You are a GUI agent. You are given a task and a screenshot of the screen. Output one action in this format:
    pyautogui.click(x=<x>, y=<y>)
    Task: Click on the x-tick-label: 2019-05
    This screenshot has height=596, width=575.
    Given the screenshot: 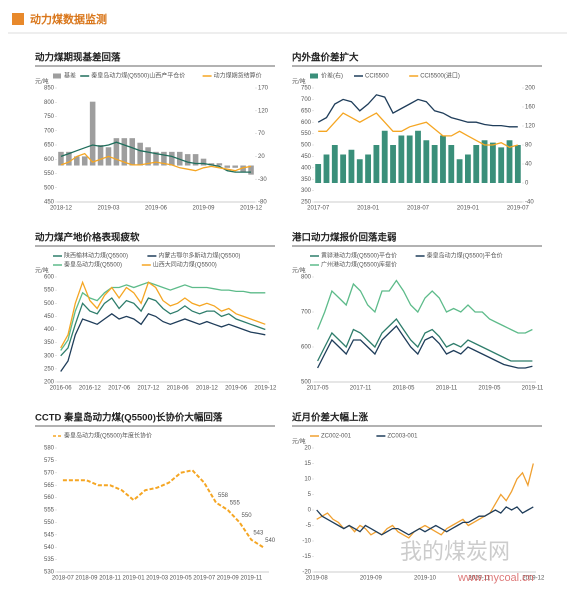 What is the action you would take?
    pyautogui.click(x=181, y=579)
    